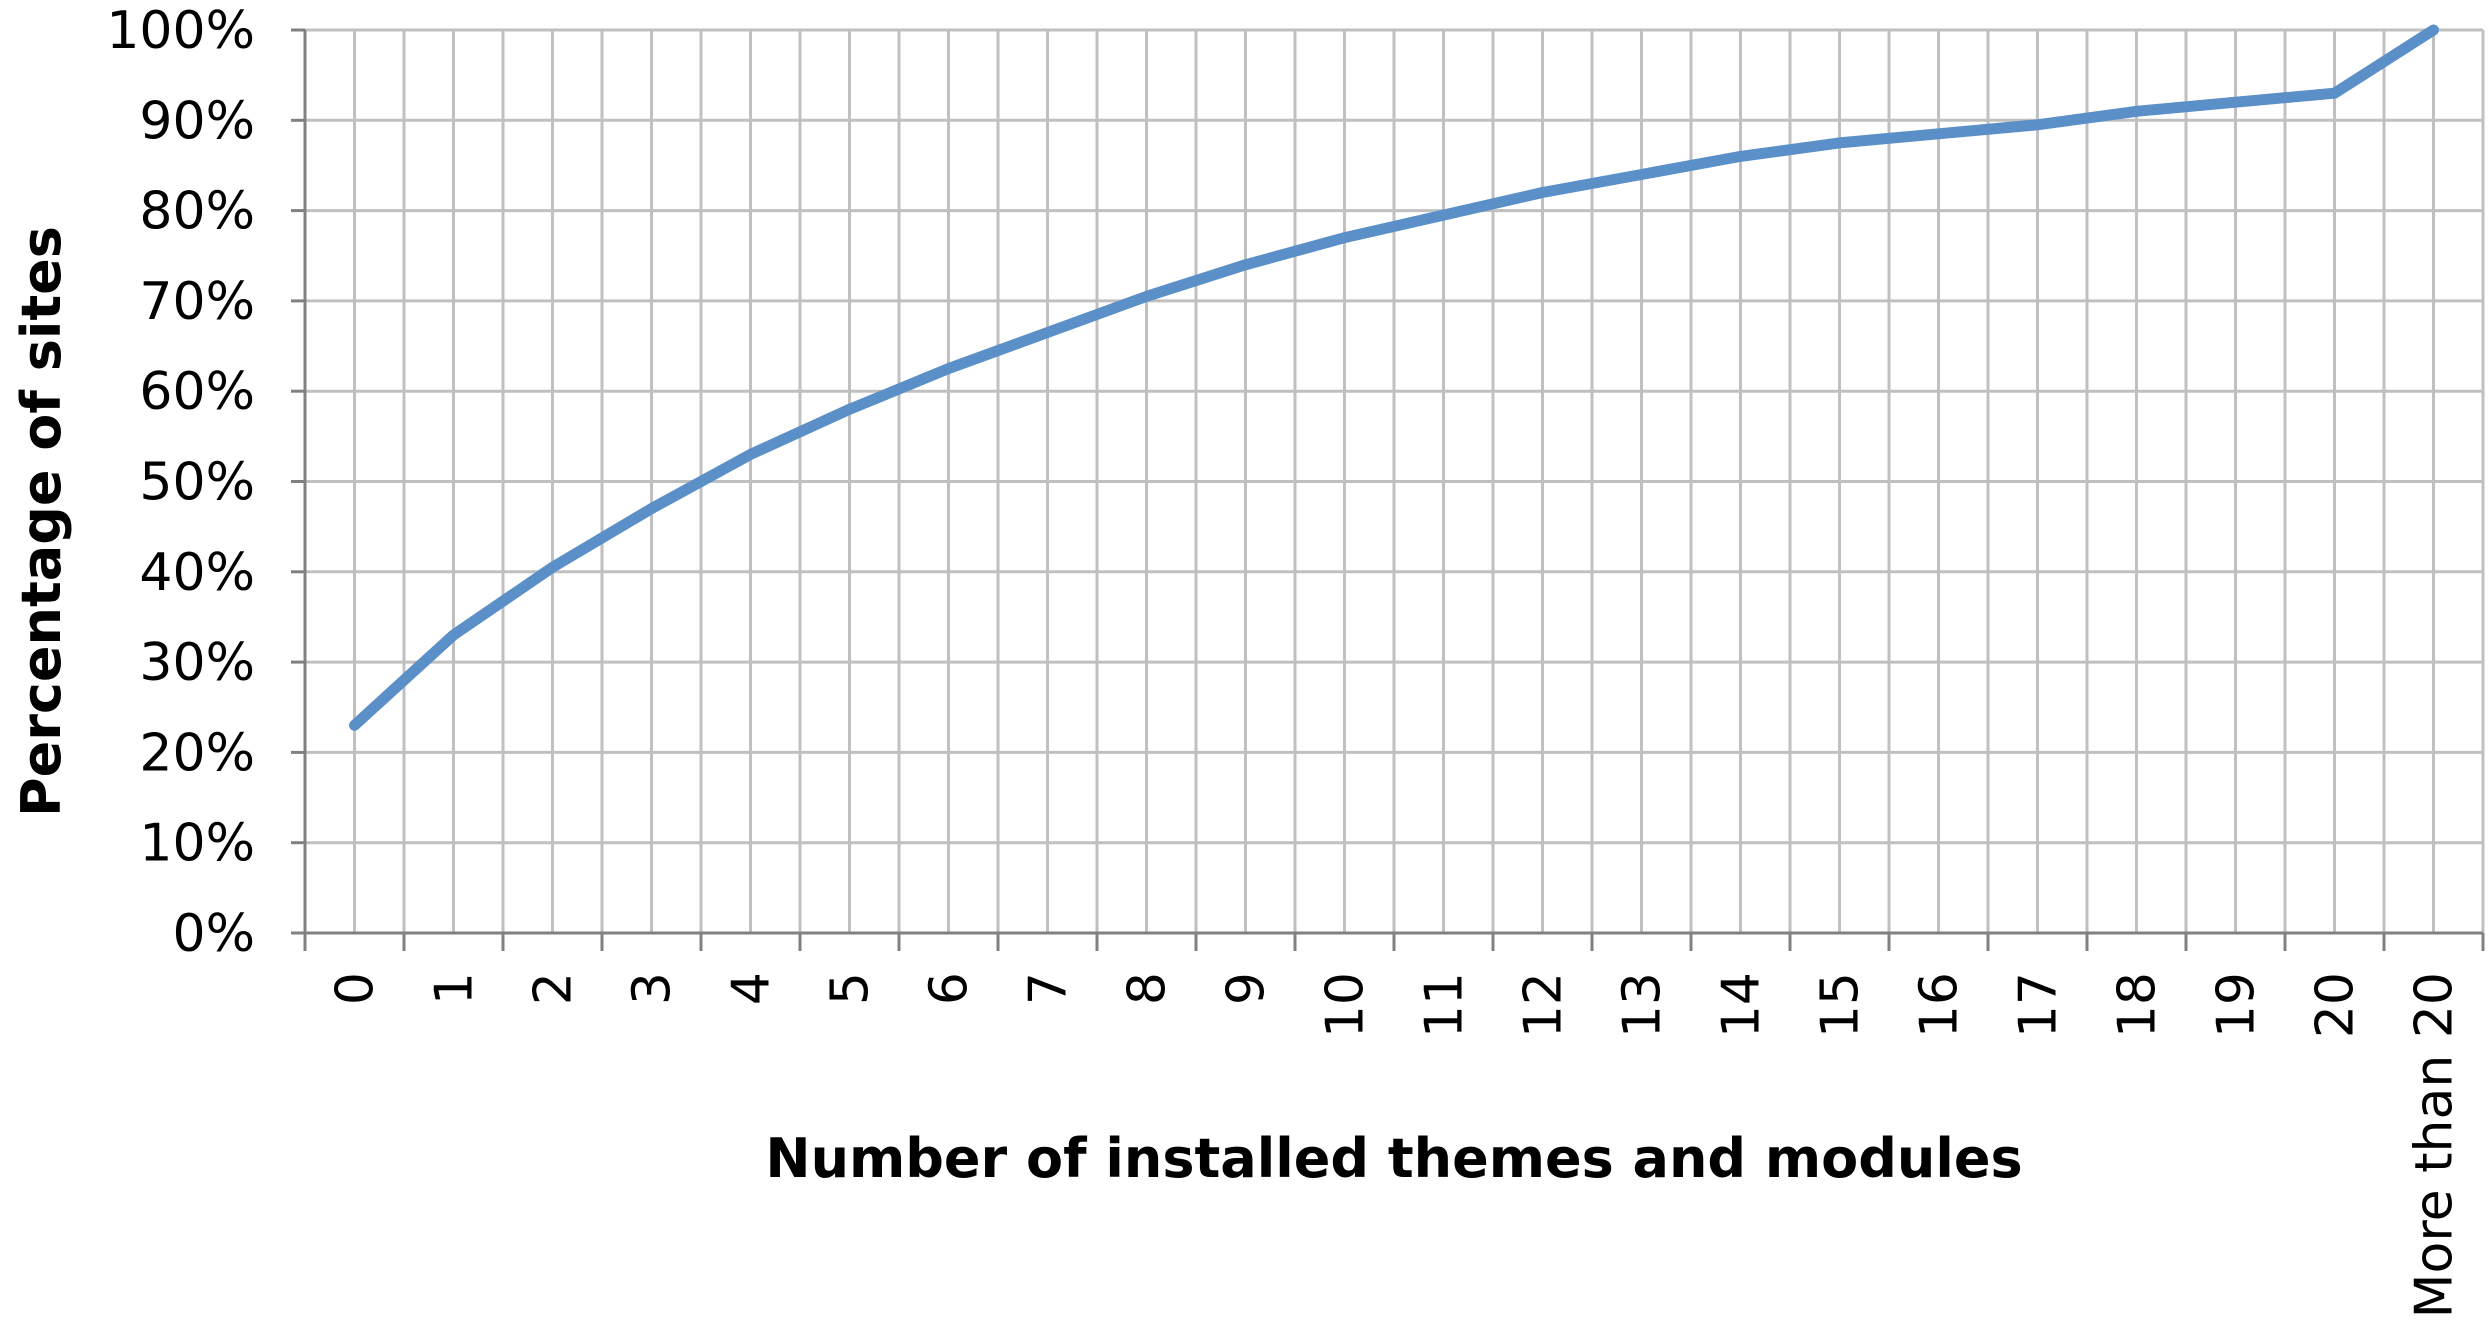 The image size is (2490, 1330). What do you see at coordinates (653, 988) in the screenshot?
I see `x-tick-label: 3` at bounding box center [653, 988].